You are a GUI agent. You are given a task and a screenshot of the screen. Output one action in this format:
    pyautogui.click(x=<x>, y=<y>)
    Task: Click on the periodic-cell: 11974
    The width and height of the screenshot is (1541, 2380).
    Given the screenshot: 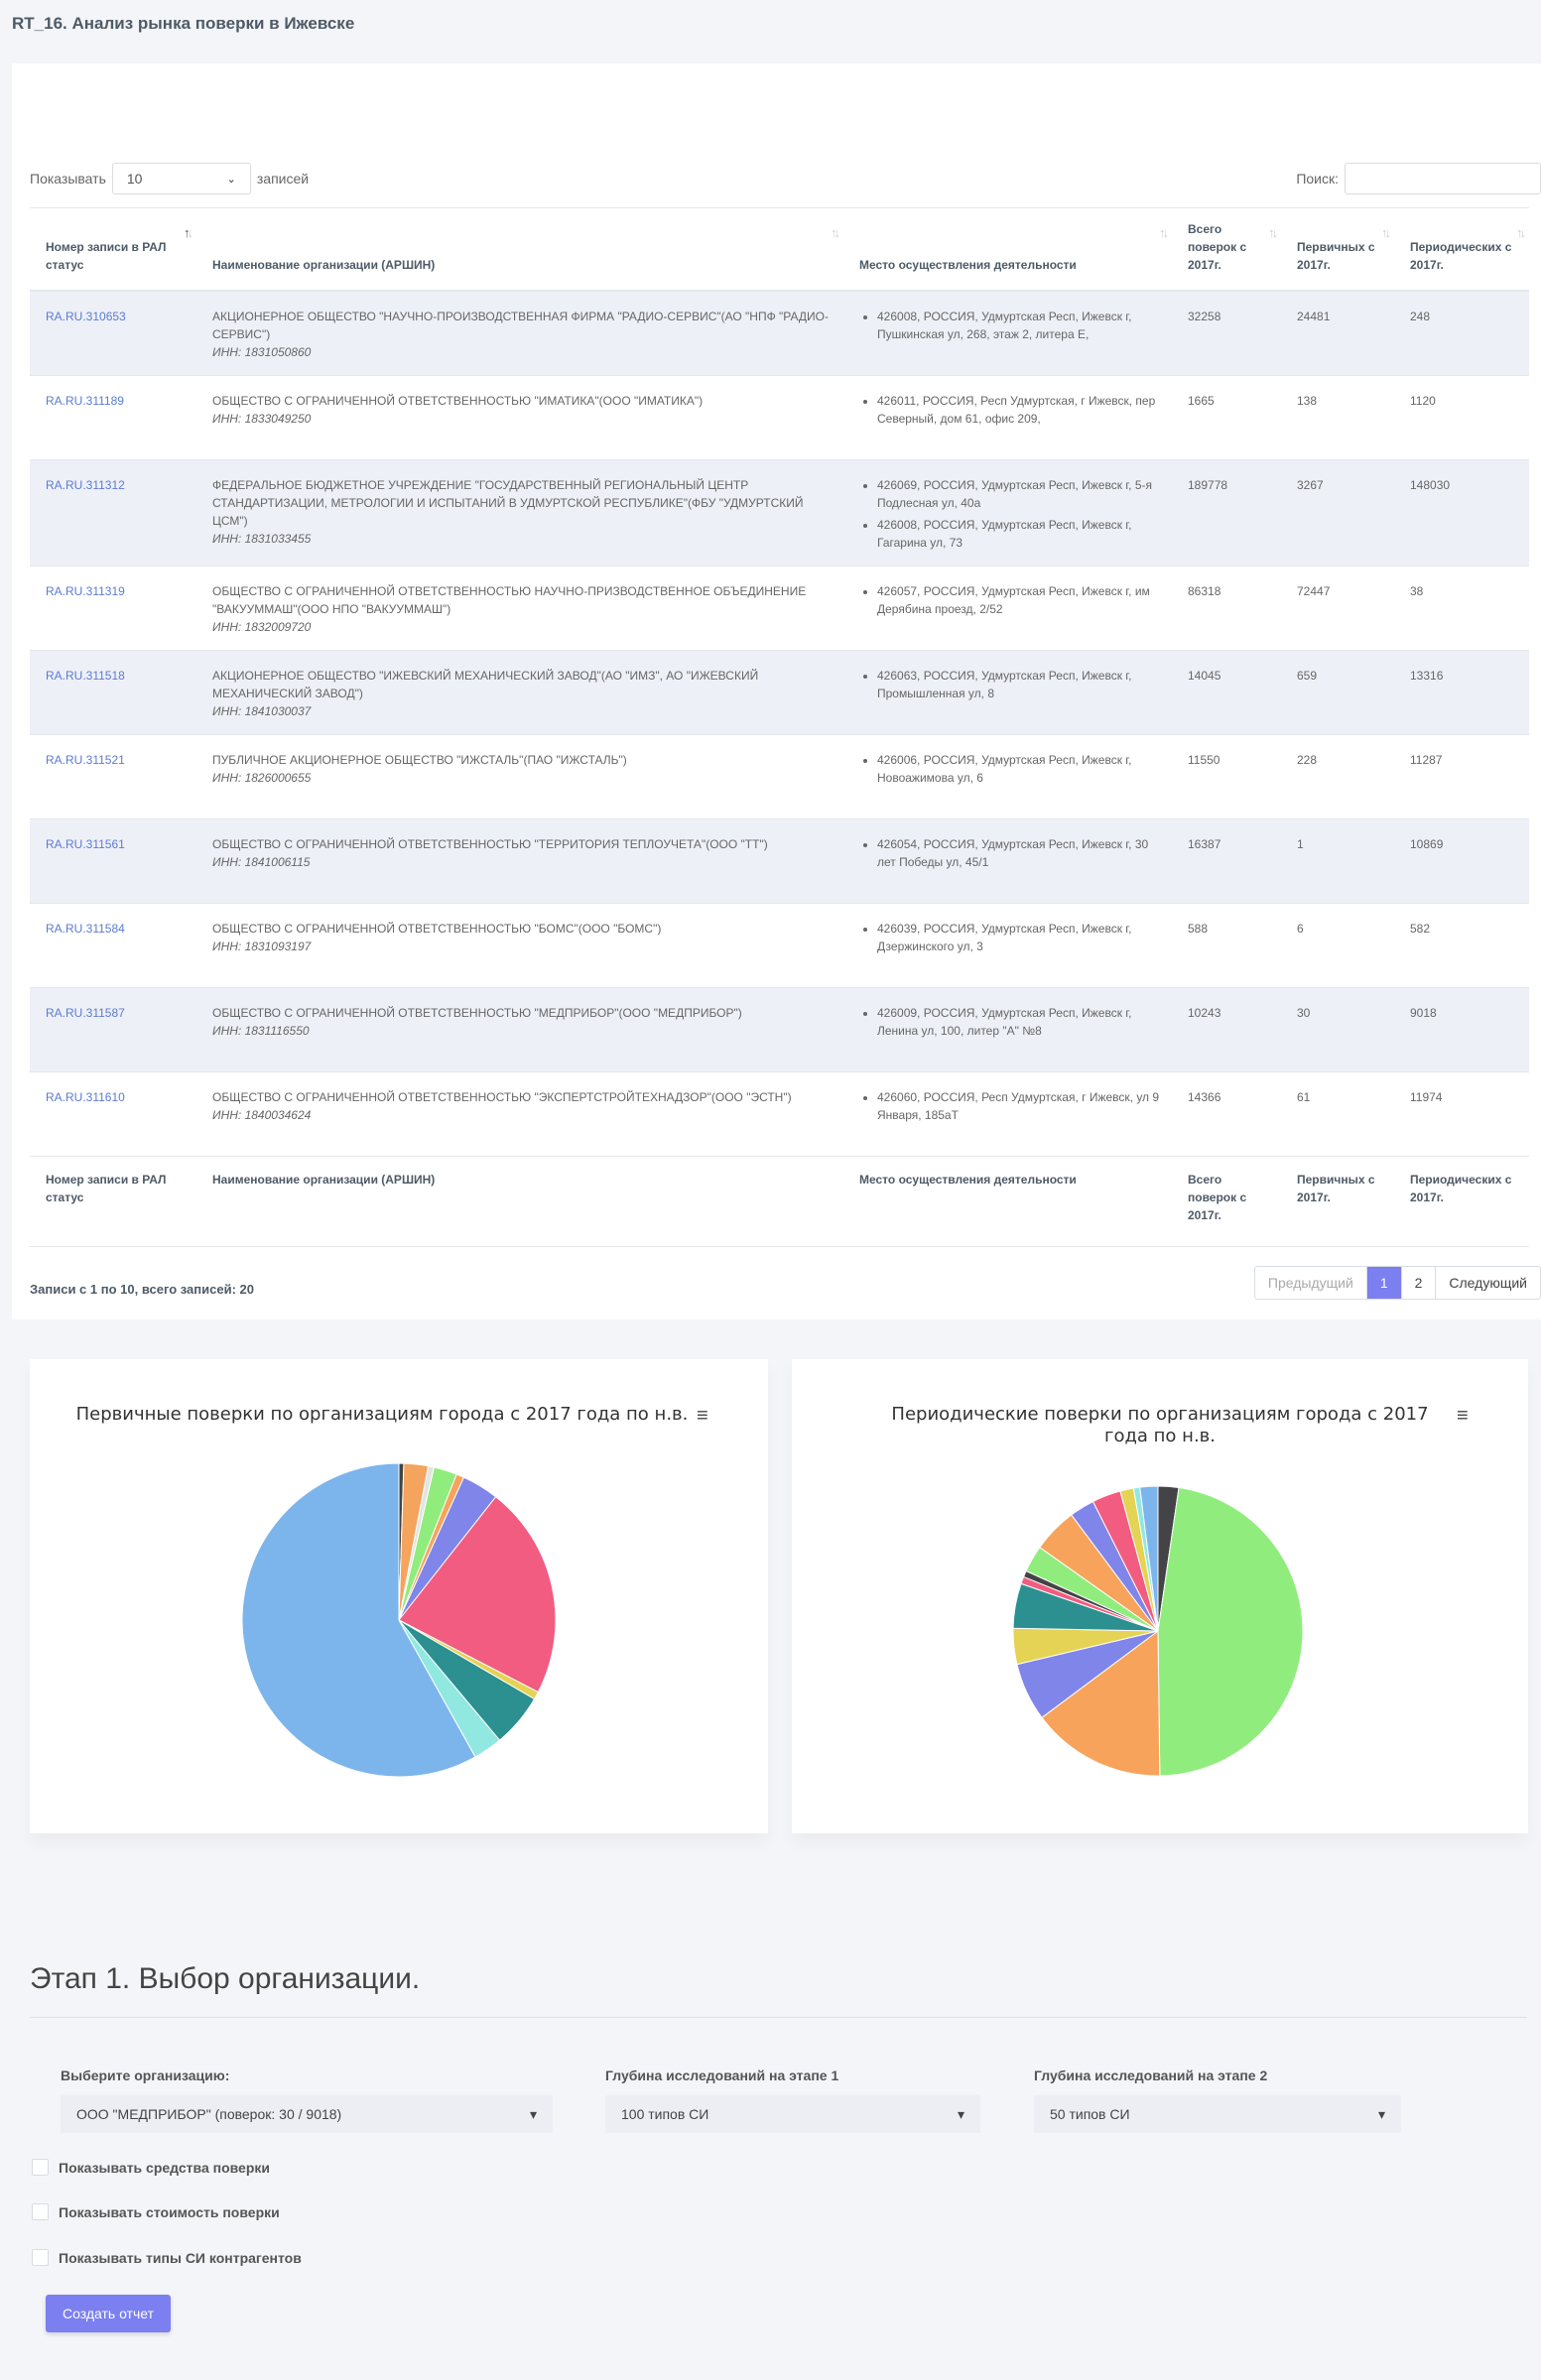 What is the action you would take?
    pyautogui.click(x=1461, y=1113)
    